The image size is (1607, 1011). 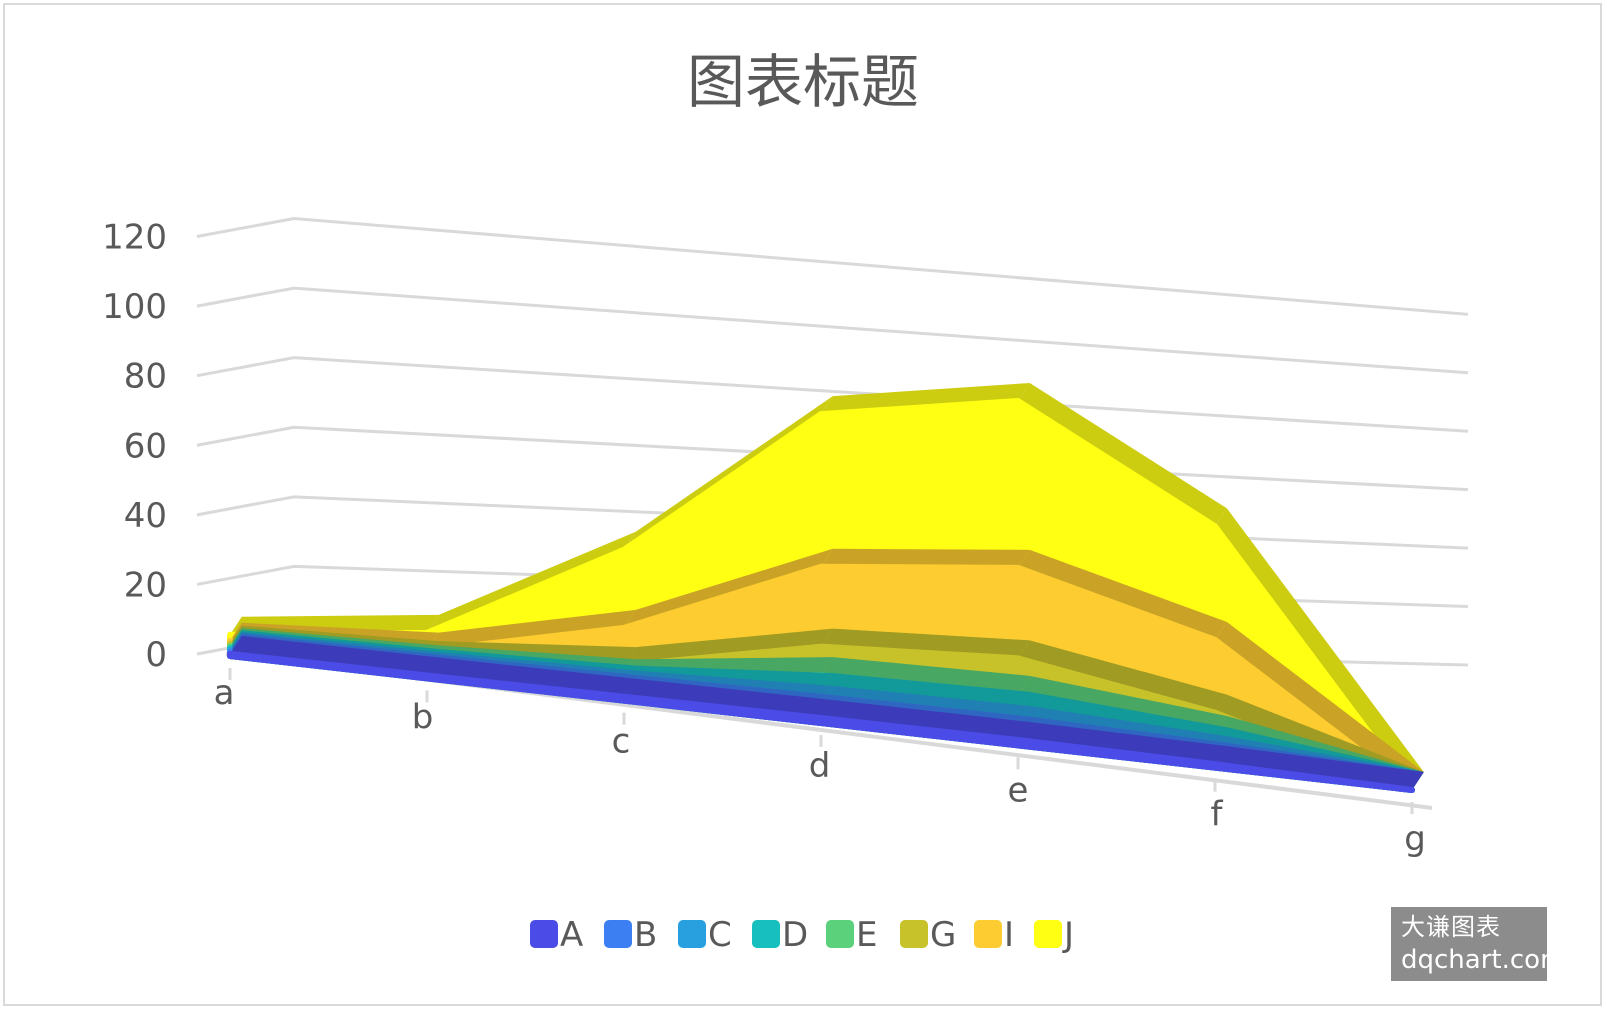 I want to click on y-tick-label: 20, so click(x=145, y=585).